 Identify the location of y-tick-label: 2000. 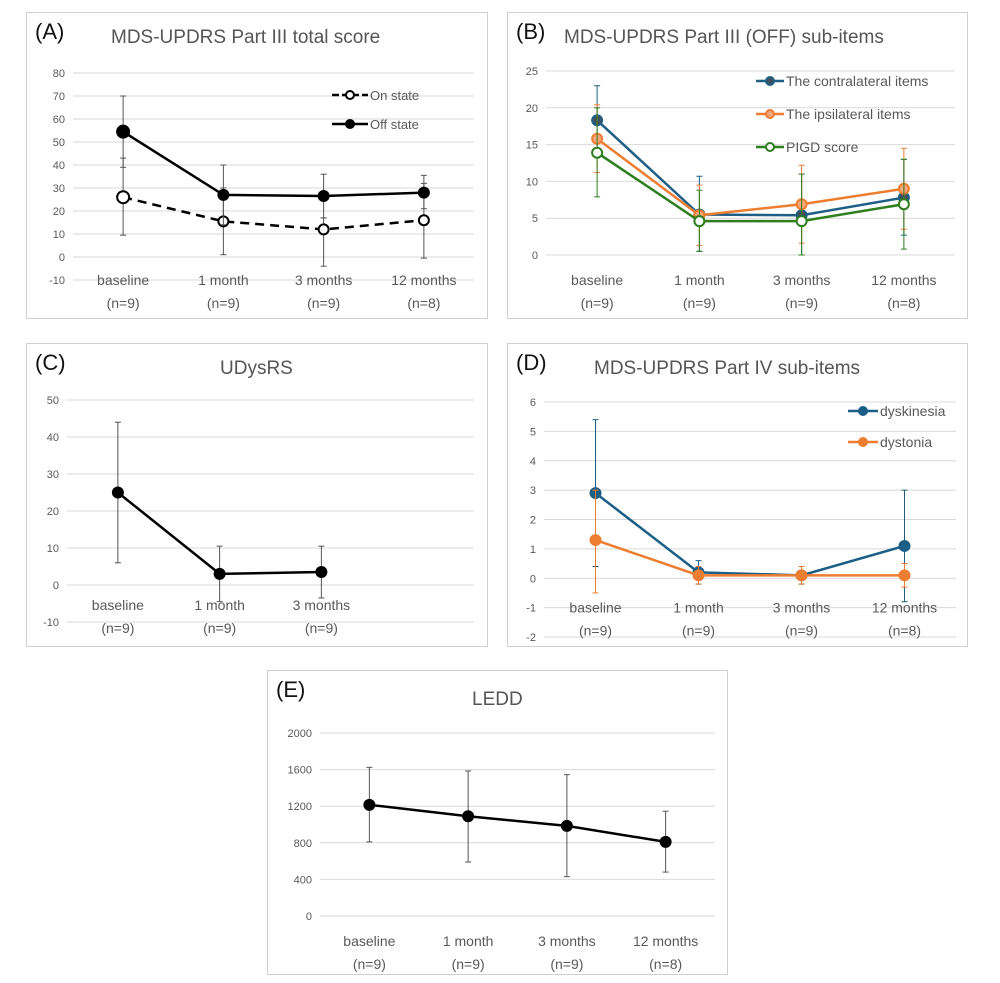
(300, 734).